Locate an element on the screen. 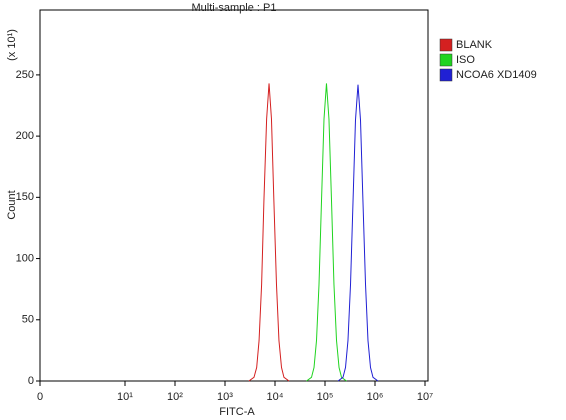 The image size is (566, 420). y-tick-label: 100 is located at coordinates (25, 258).